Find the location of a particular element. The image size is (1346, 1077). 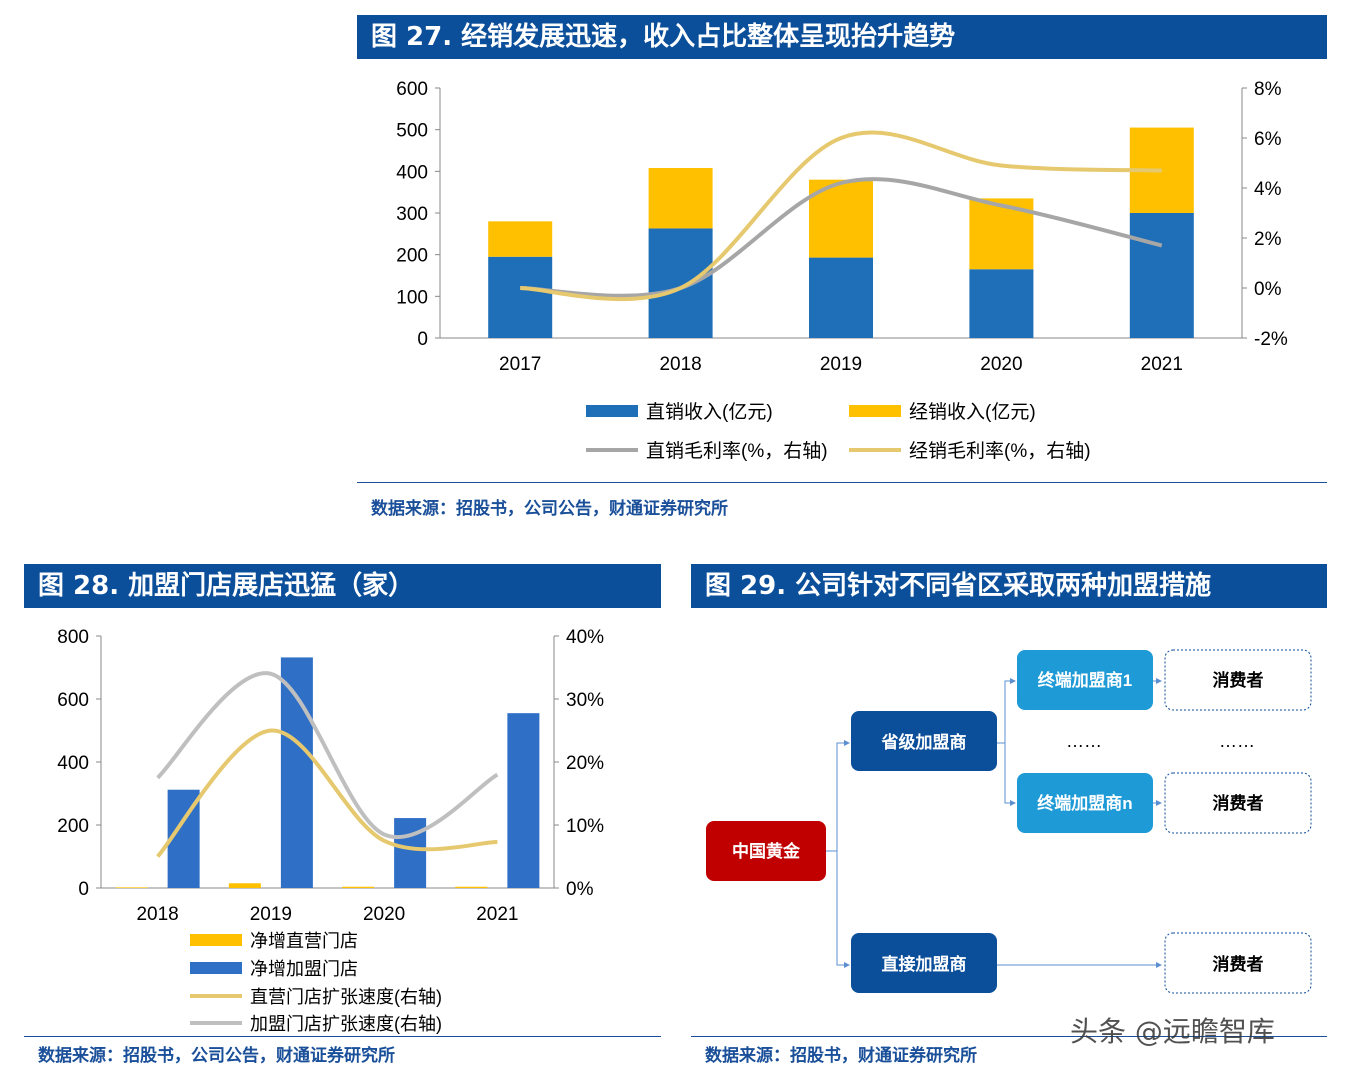

legend-label: 直营门店扩张速度(右轴) is located at coordinates (346, 997).